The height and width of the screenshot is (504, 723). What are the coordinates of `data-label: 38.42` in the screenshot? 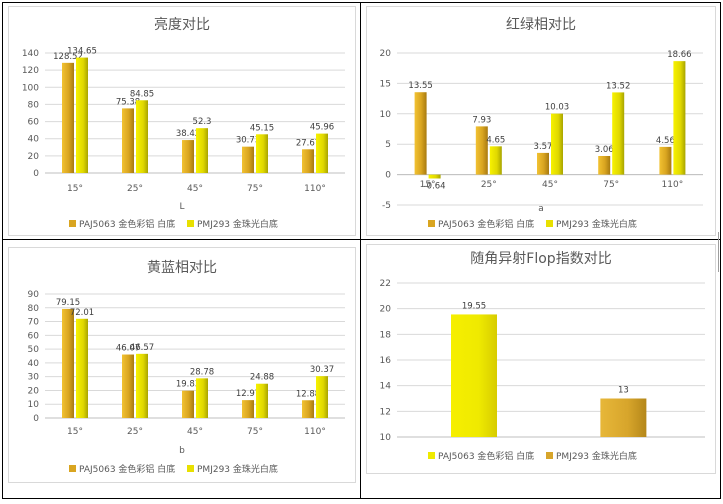 It's located at (188, 134).